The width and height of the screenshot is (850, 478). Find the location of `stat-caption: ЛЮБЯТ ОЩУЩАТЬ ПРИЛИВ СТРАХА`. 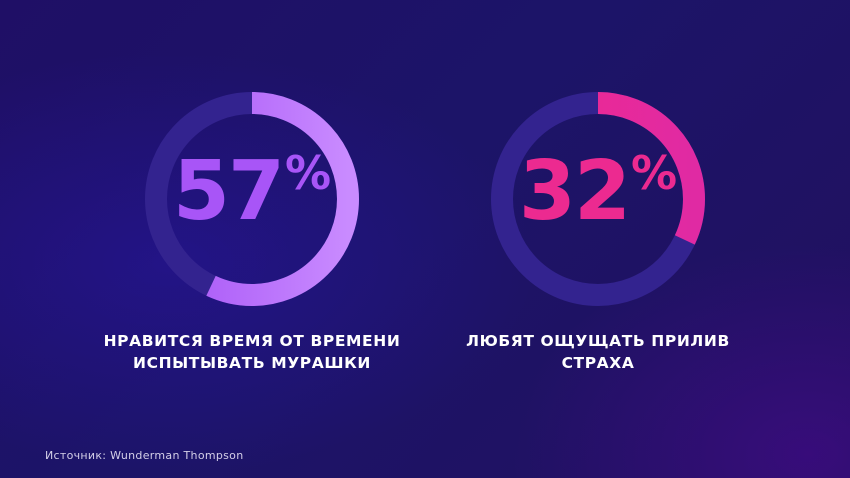

stat-caption: ЛЮБЯТ ОЩУЩАТЬ ПРИЛИВ СТРАХА is located at coordinates (598, 352).